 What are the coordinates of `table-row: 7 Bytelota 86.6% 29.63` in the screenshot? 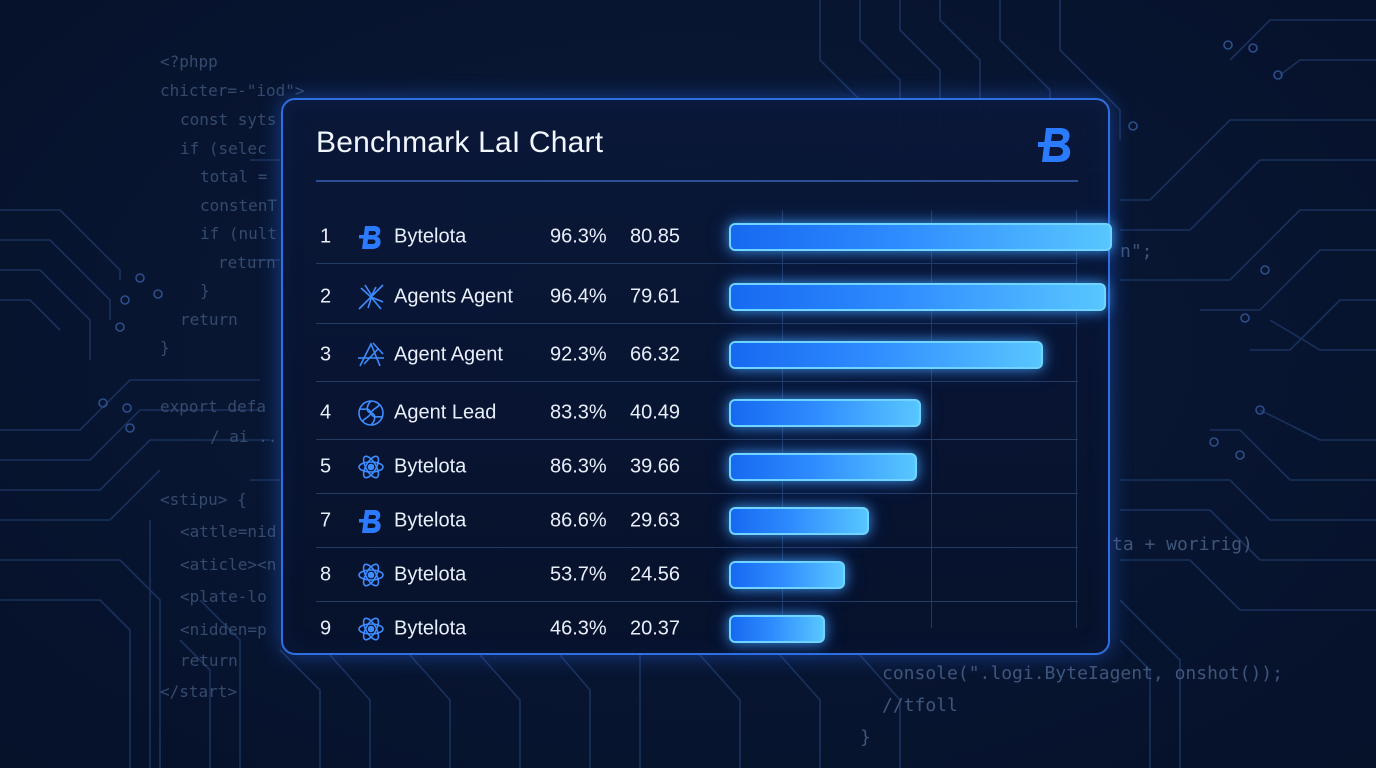 It's located at (697, 521).